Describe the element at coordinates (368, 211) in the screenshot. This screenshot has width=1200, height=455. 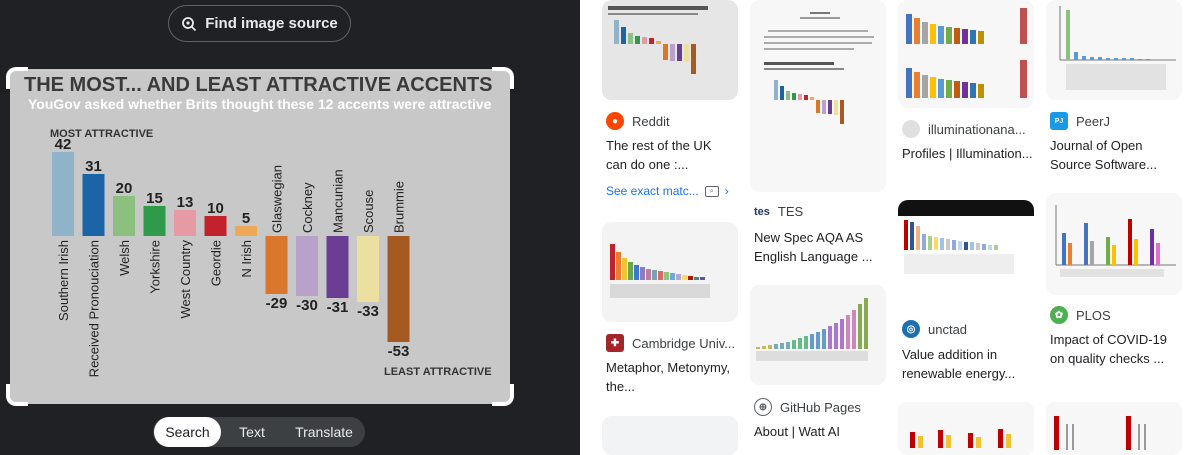
I see `category-label: Scouse` at that location.